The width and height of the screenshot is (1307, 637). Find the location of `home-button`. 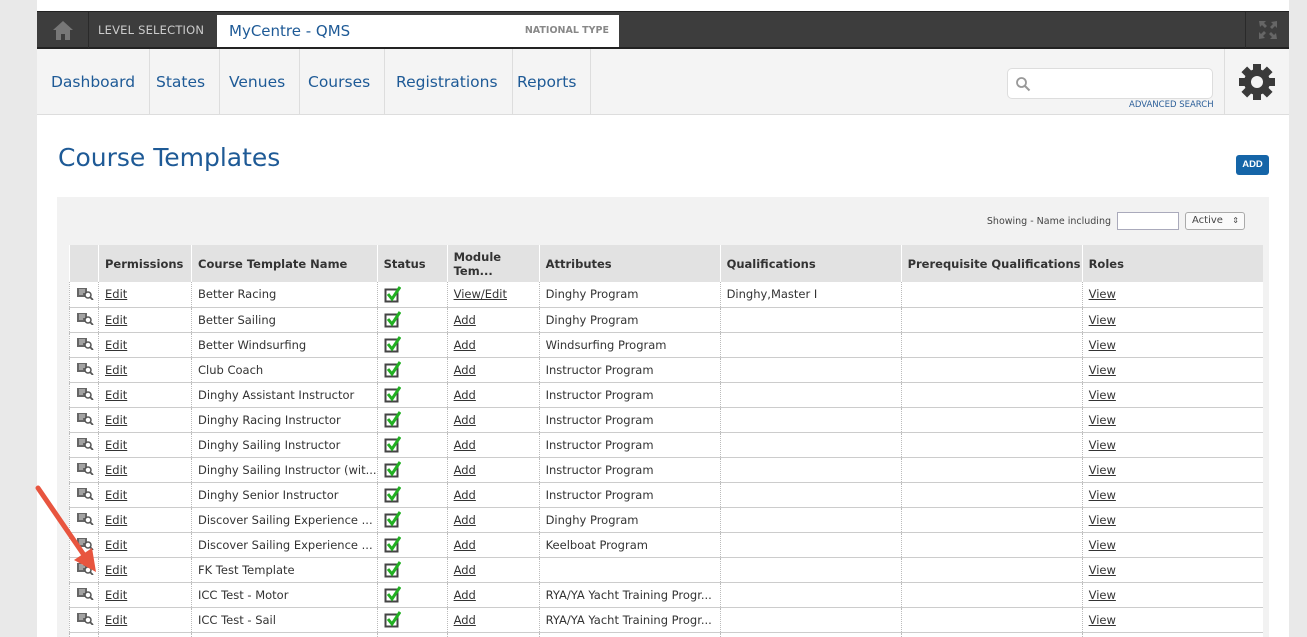

home-button is located at coordinates (63, 30).